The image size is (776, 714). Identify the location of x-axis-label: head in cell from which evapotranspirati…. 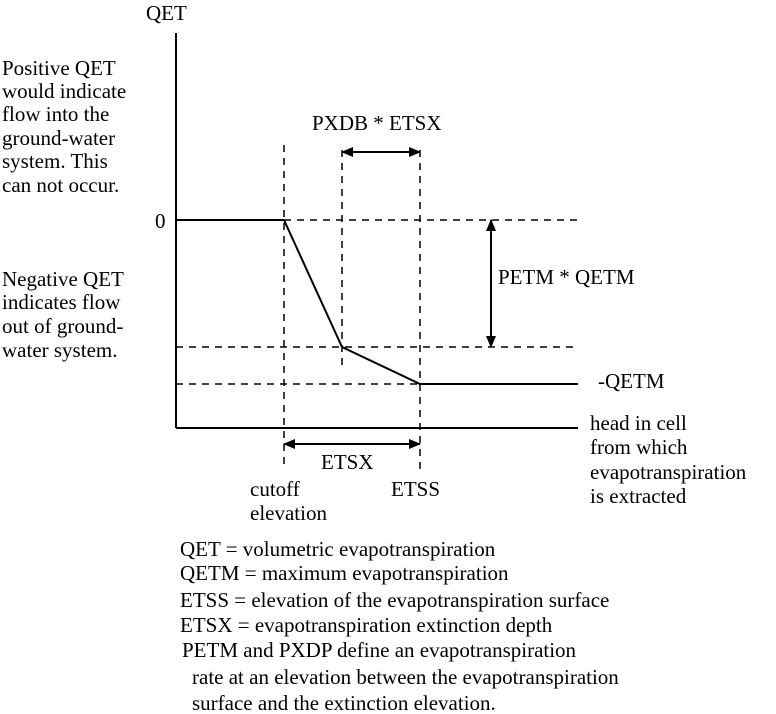
(668, 459).